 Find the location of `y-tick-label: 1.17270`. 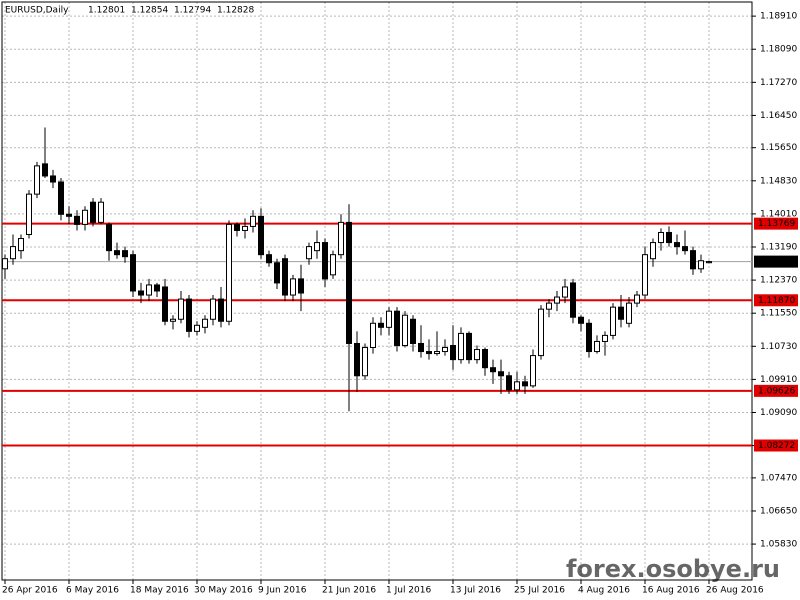

y-tick-label: 1.17270 is located at coordinates (778, 83).